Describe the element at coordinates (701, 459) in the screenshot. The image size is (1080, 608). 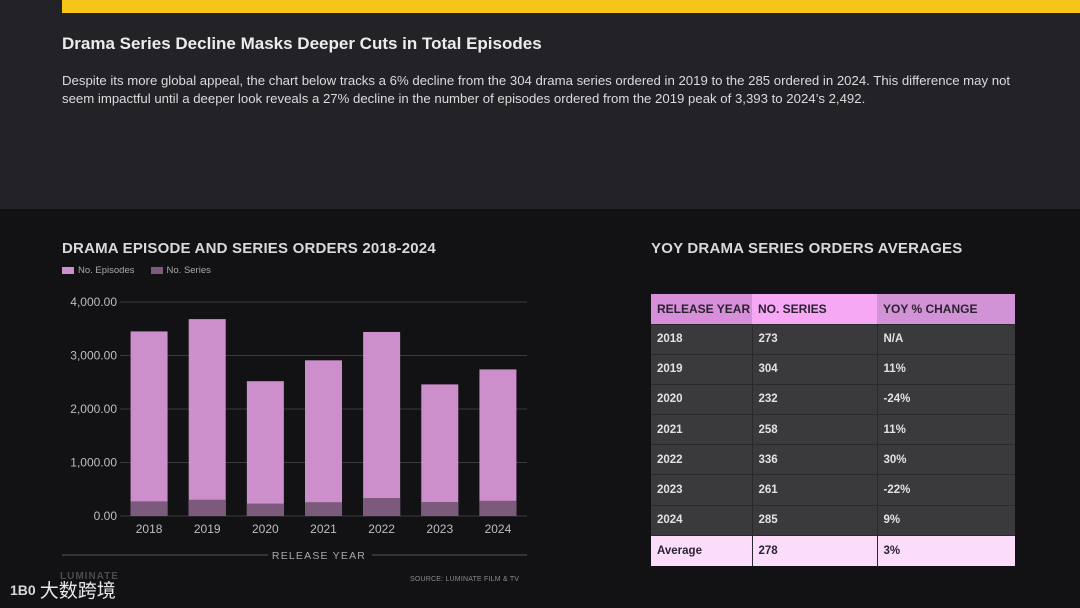
I see `cell-year: 2022` at that location.